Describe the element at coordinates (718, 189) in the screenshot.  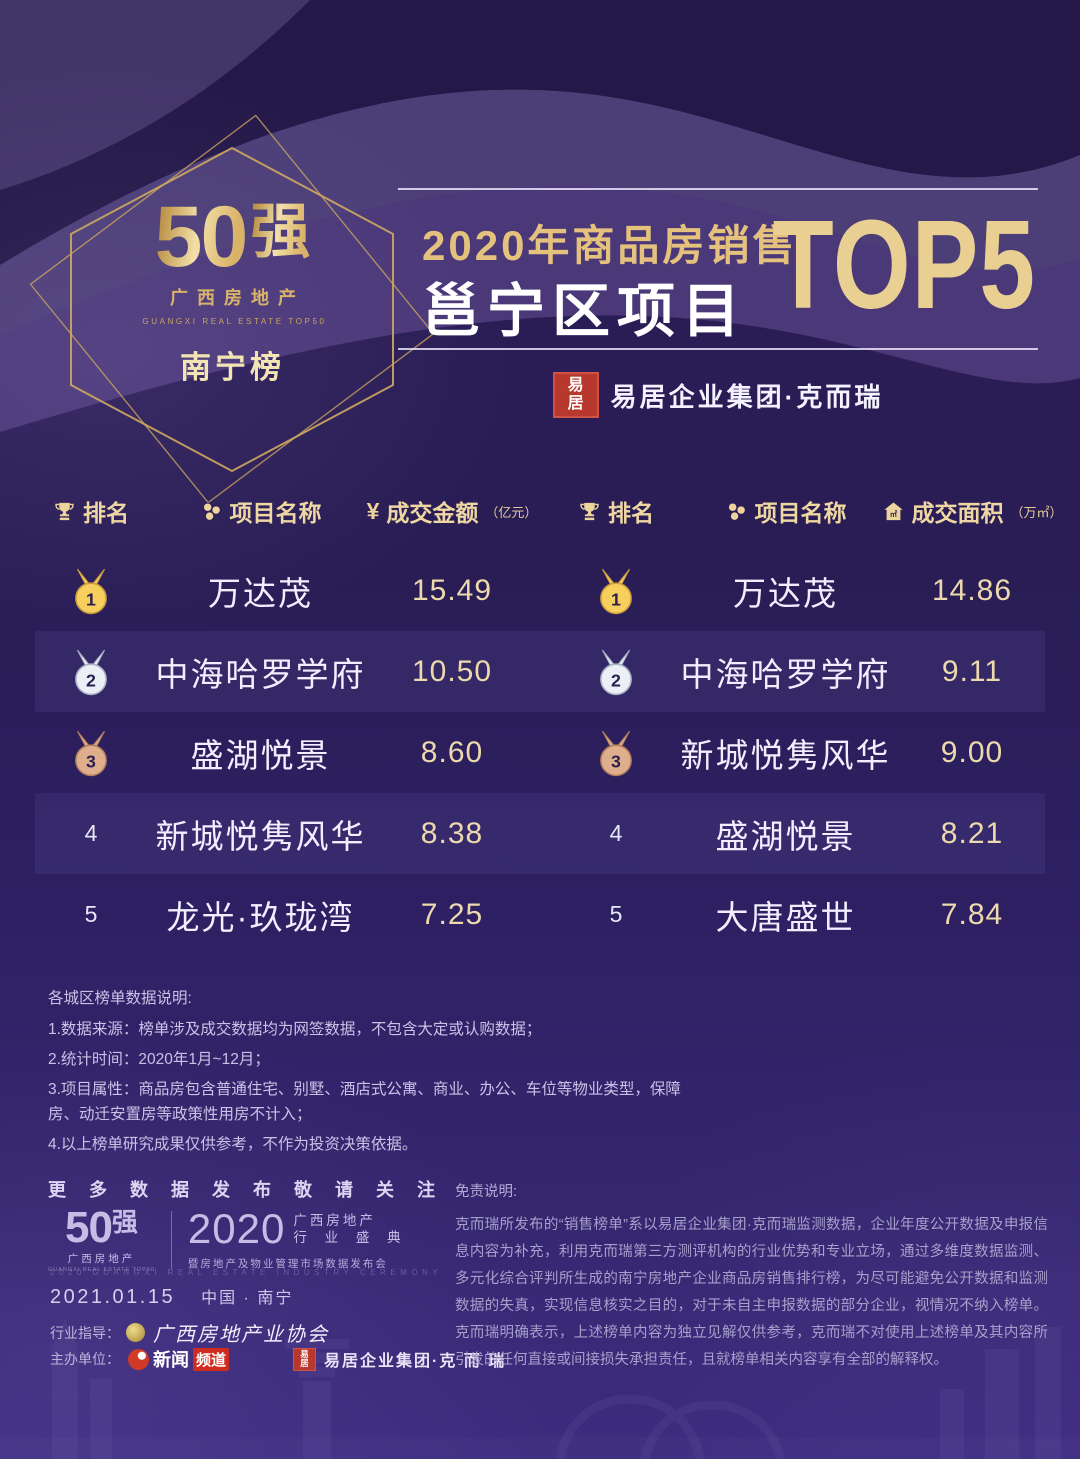
I see `title-divider-top` at that location.